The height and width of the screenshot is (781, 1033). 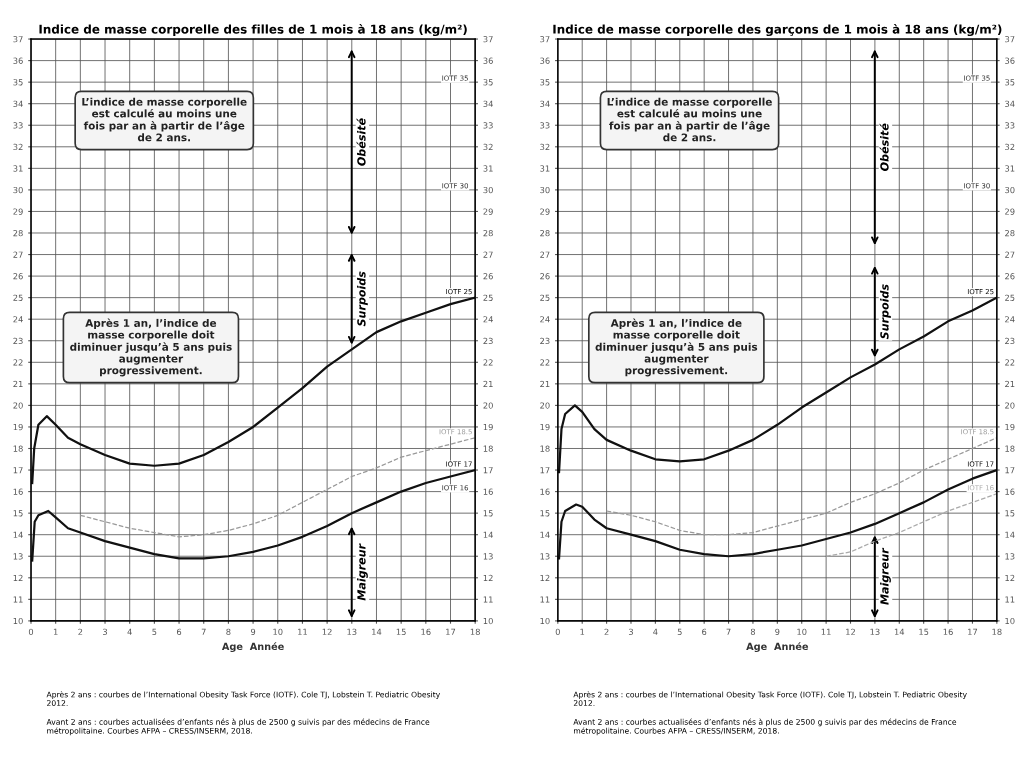 I want to click on y-tick-label: 22, so click(x=18, y=362).